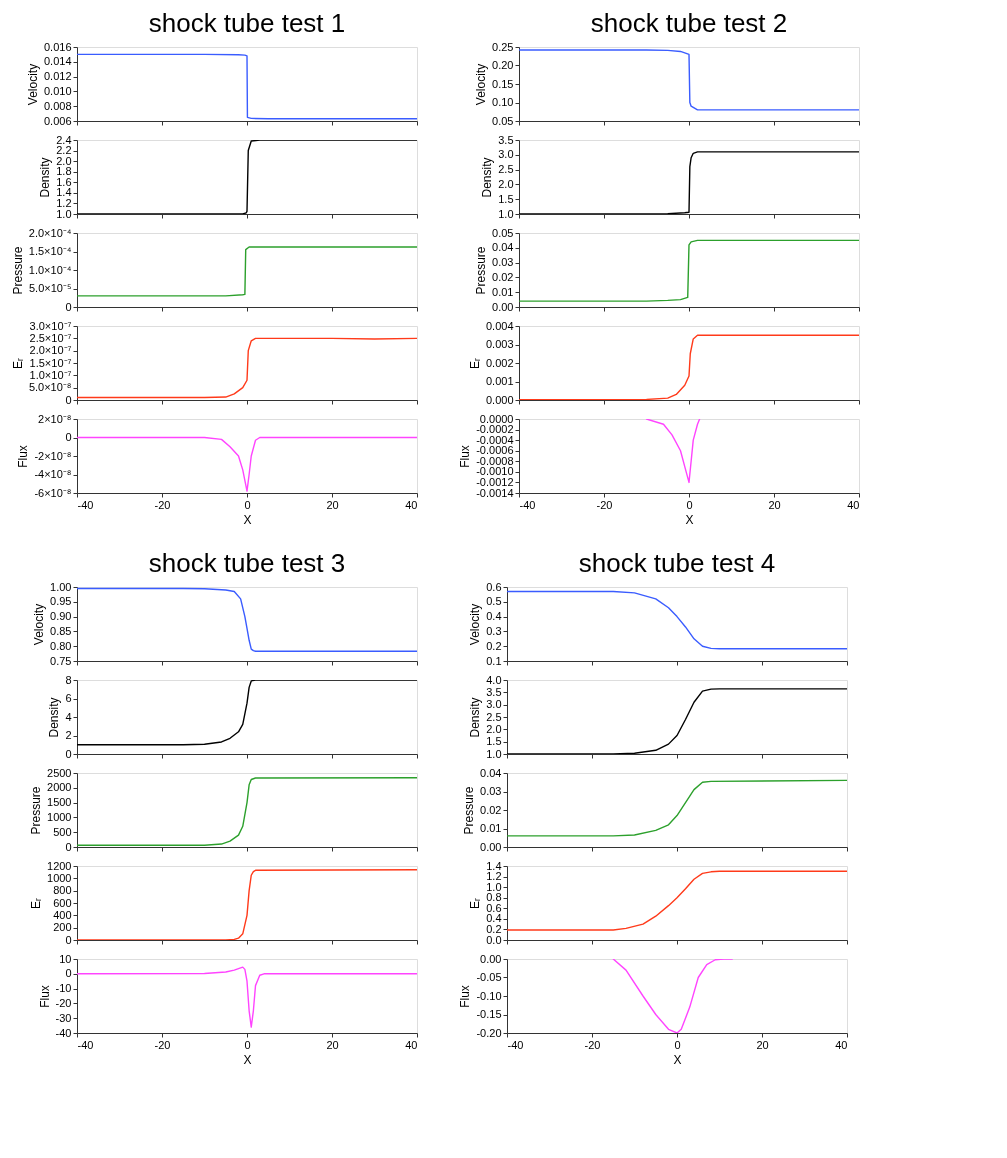 The image size is (1007, 1158). What do you see at coordinates (689, 23) in the screenshot?
I see `chart-title: shock tube test 2` at bounding box center [689, 23].